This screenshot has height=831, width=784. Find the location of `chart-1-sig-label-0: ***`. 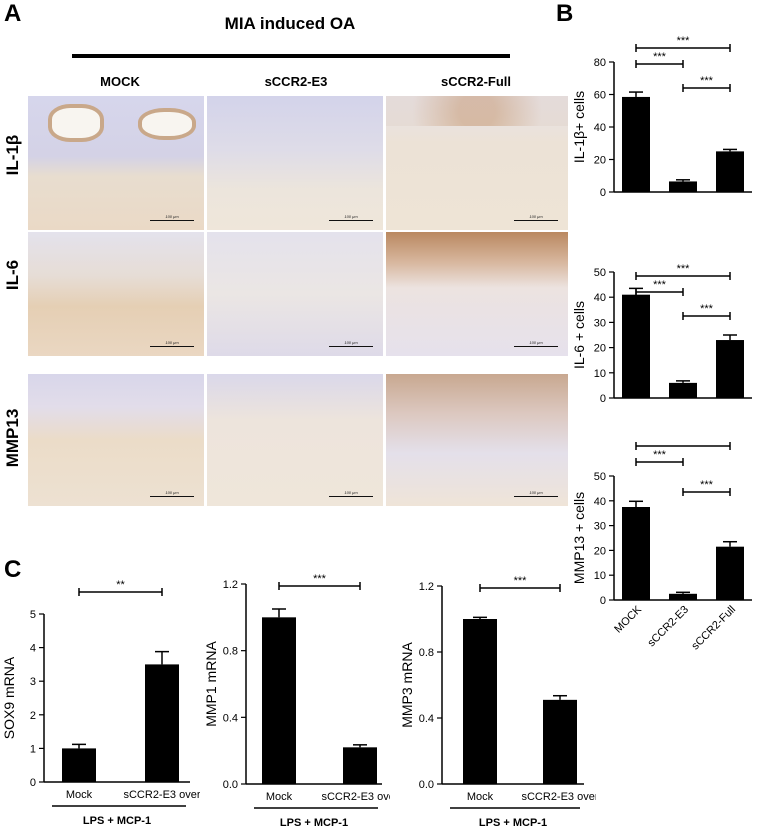

chart-1-sig-label-0: *** is located at coordinates (660, 285).